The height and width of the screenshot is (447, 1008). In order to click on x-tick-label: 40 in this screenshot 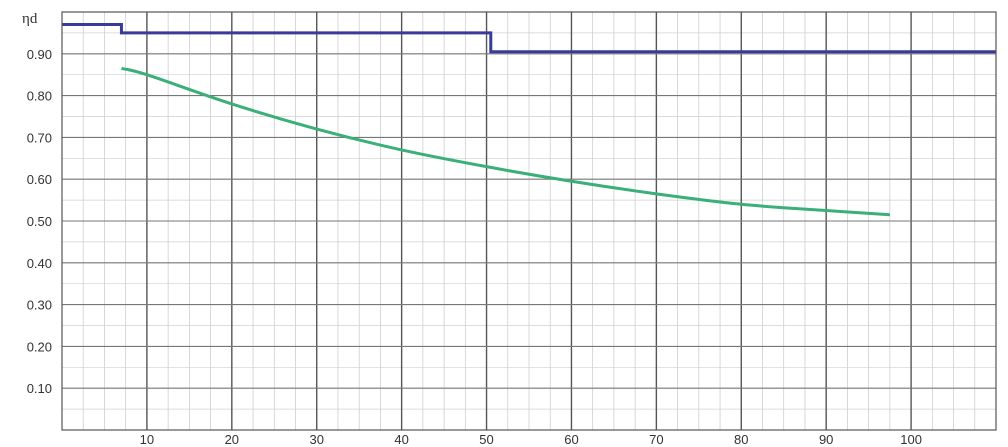, I will do `click(401, 439)`.